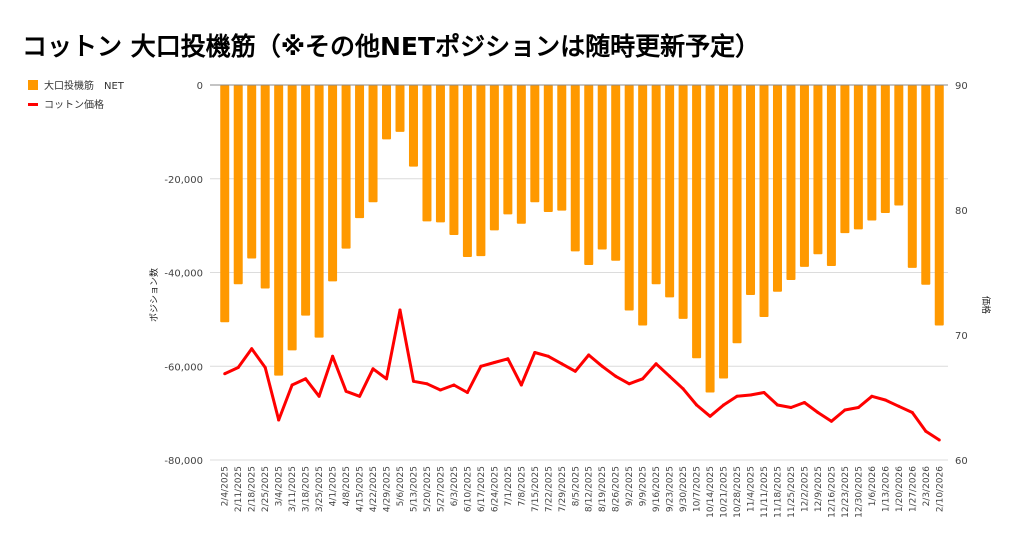 Image resolution: width=1024 pixels, height=548 pixels. I want to click on x-tick-label: 2/11/2025, so click(239, 489).